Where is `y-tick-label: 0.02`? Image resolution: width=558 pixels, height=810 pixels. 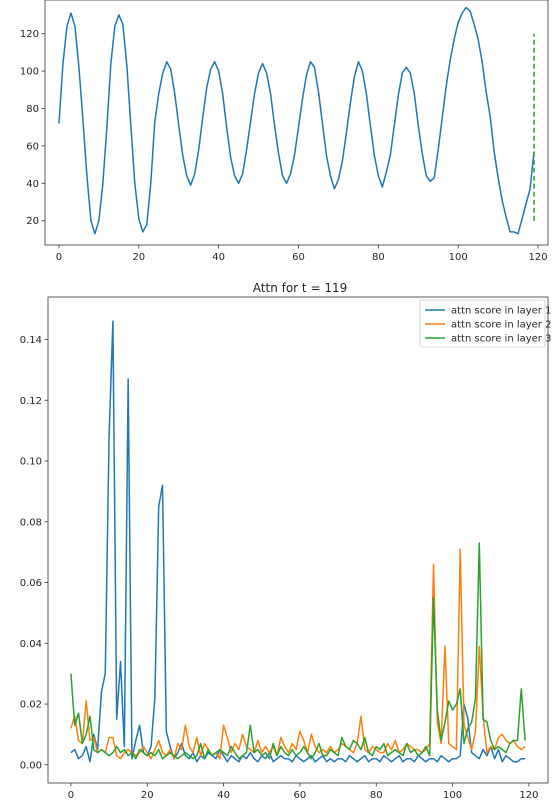 y-tick-label: 0.02 is located at coordinates (31, 705).